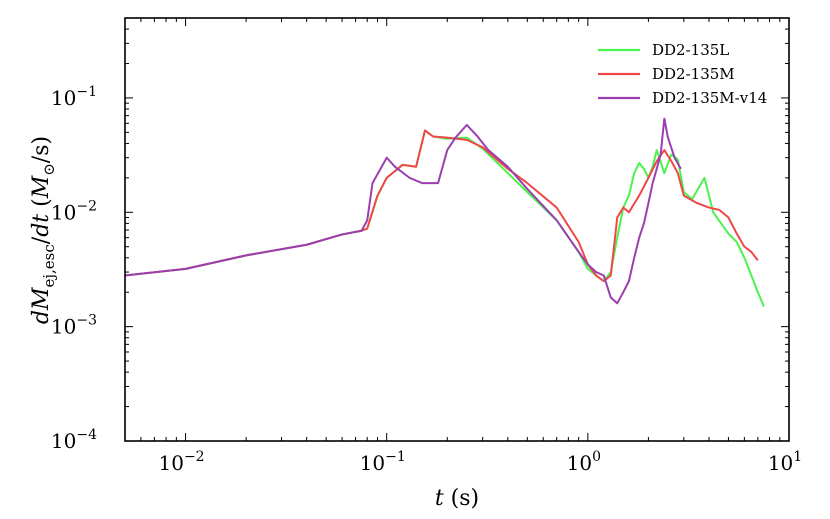 The image size is (830, 519). I want to click on x-tick-label: 10⁻², so click(182, 462).